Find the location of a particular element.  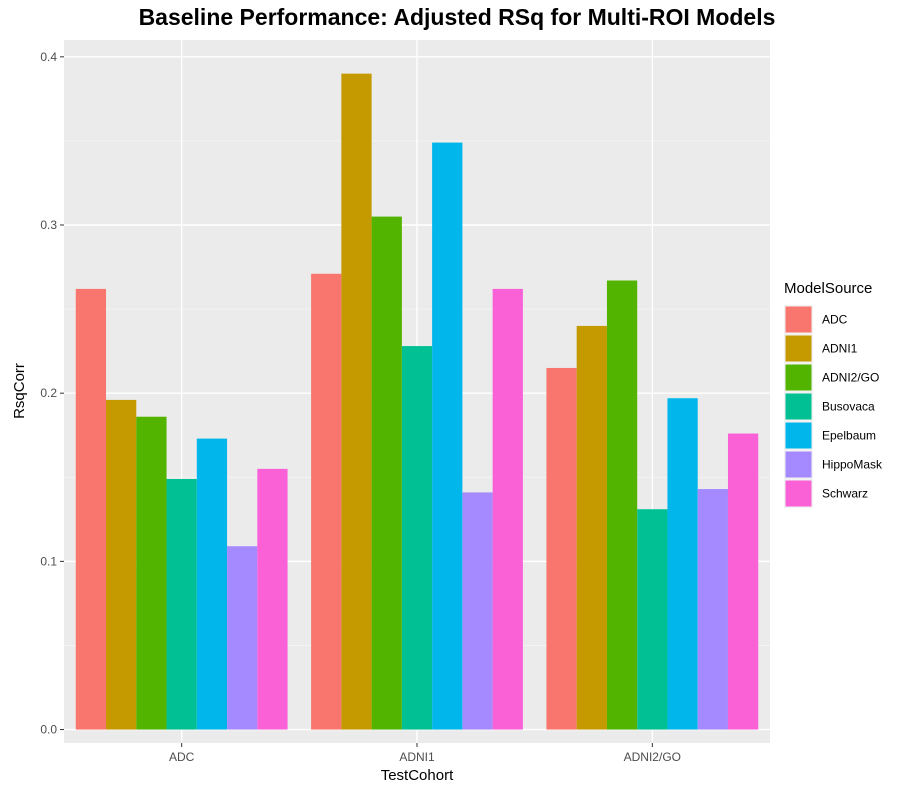

legend-label: Epelbaum is located at coordinates (849, 436).